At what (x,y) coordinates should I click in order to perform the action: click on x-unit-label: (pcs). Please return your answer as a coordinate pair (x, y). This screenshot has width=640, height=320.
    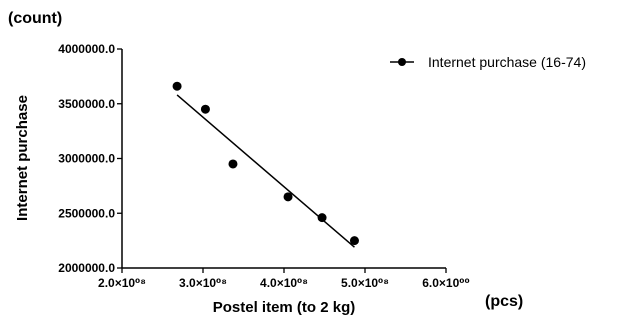
    Looking at the image, I should click on (504, 301).